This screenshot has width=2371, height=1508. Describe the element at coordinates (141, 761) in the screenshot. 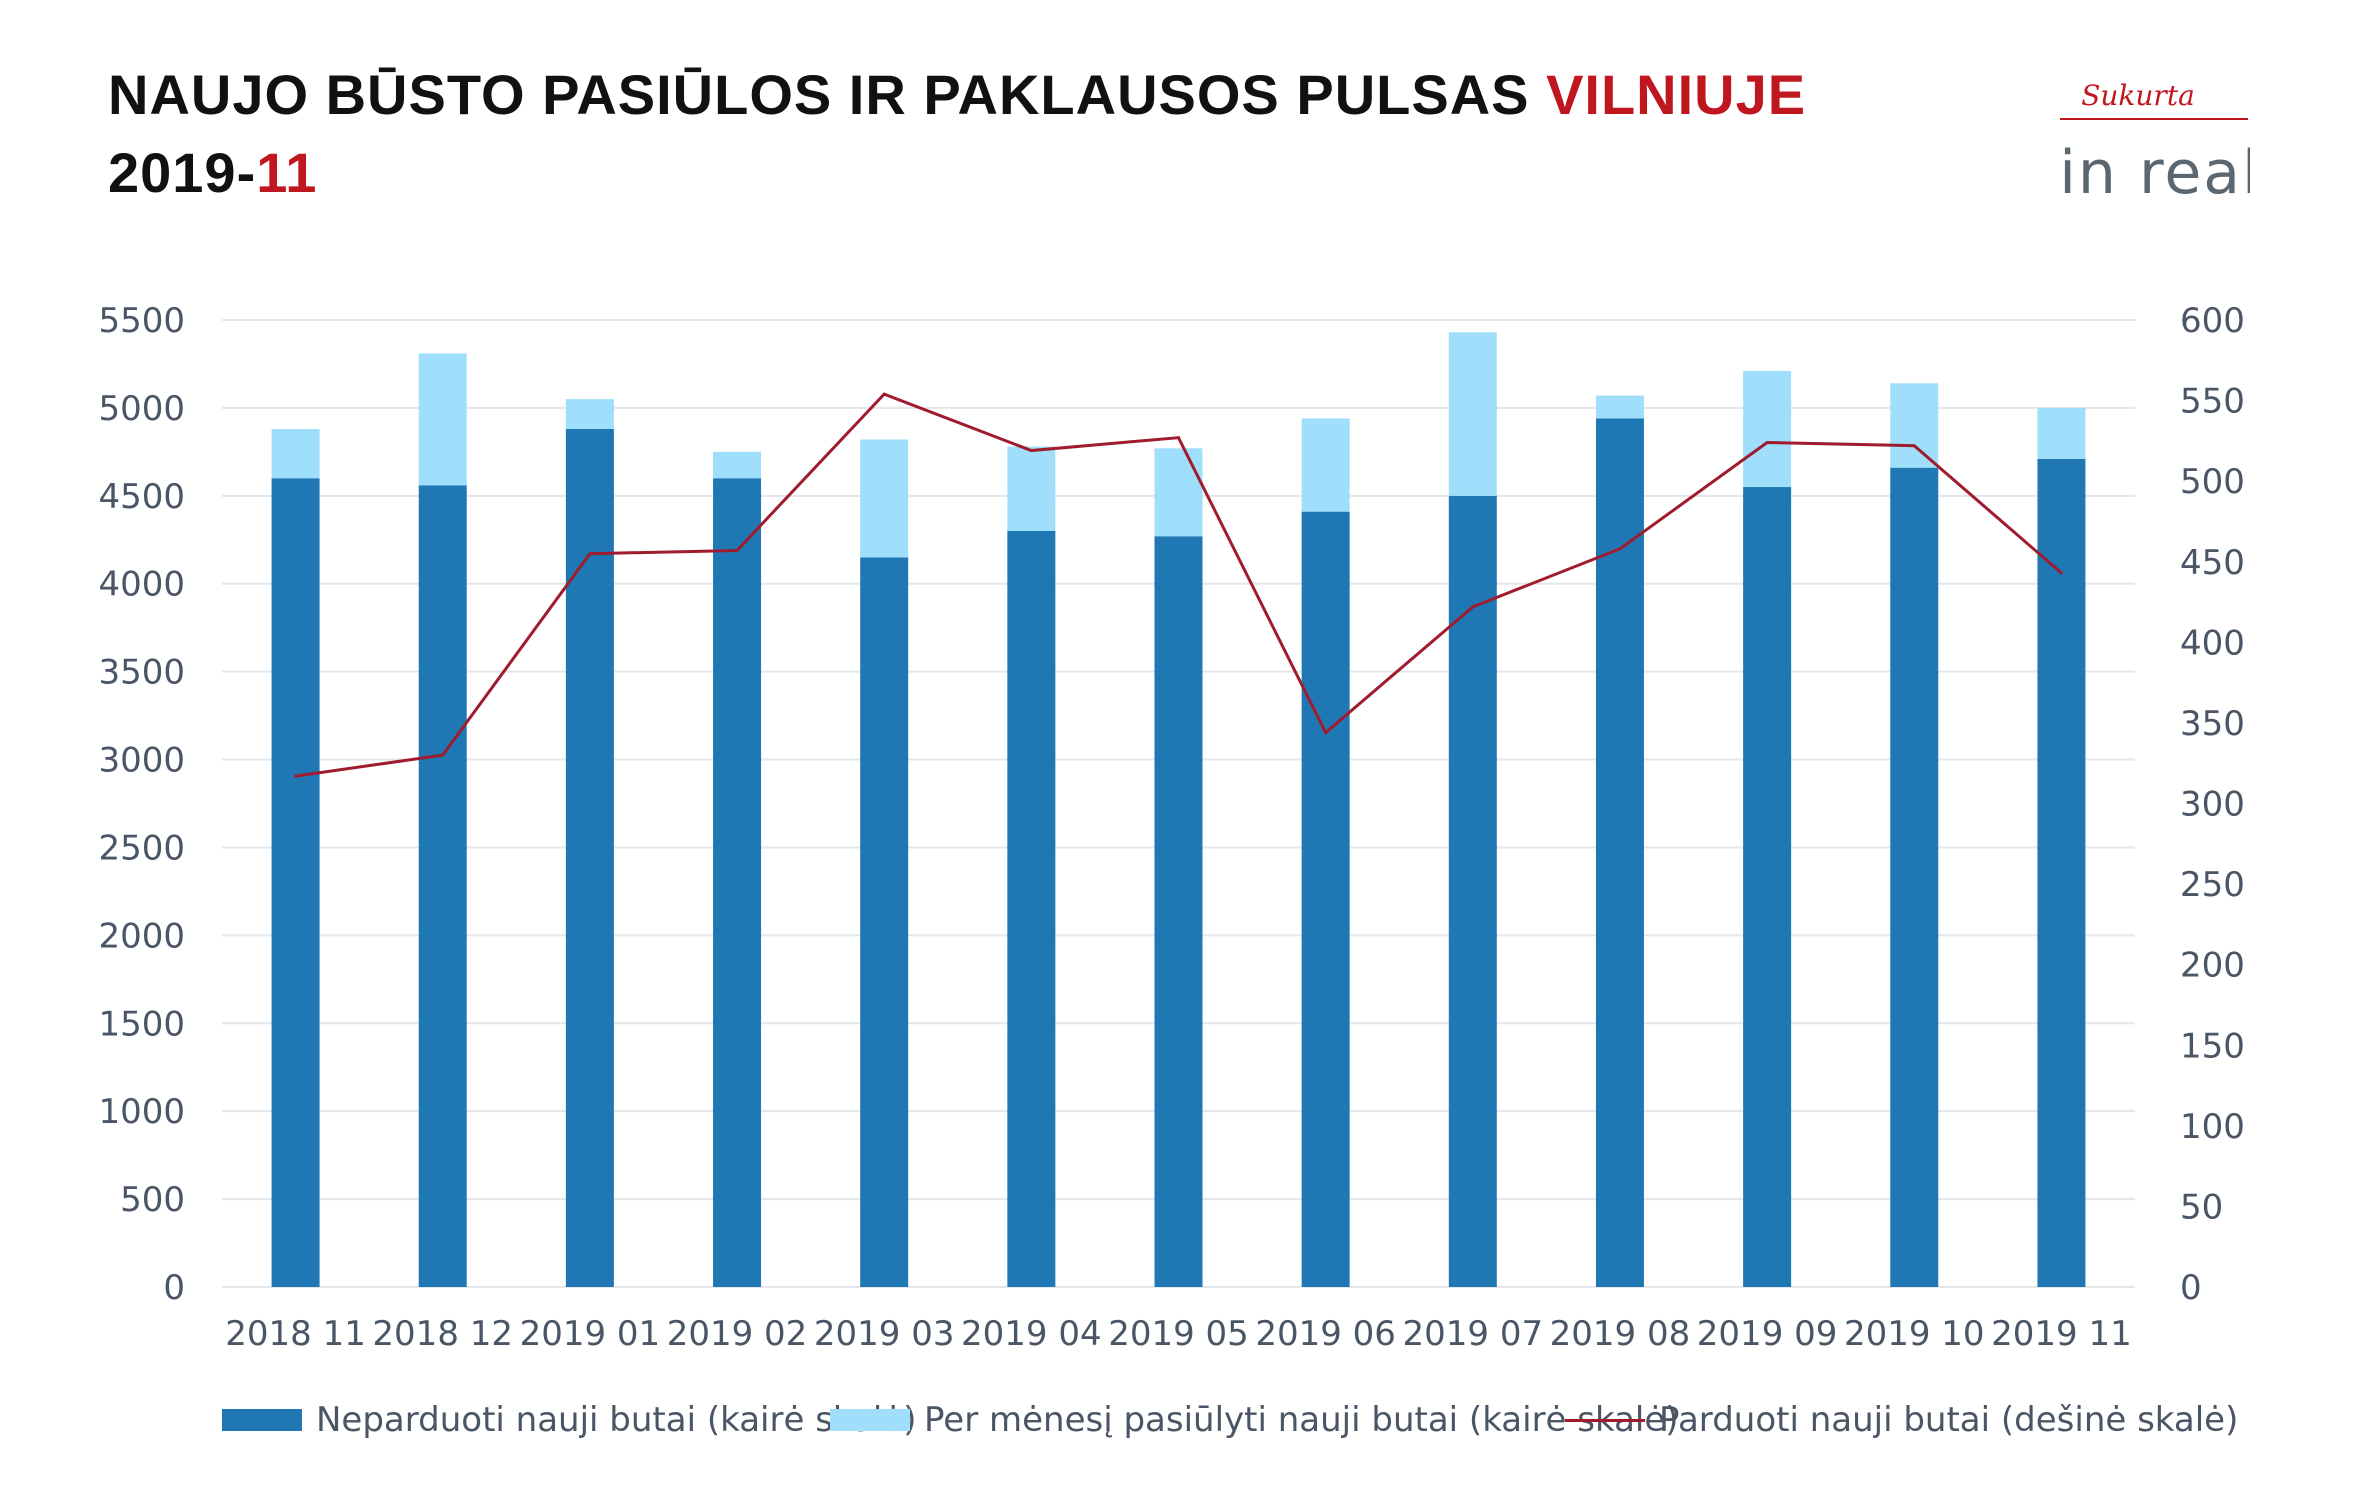

I see `y-left-tick-label: 3000` at that location.